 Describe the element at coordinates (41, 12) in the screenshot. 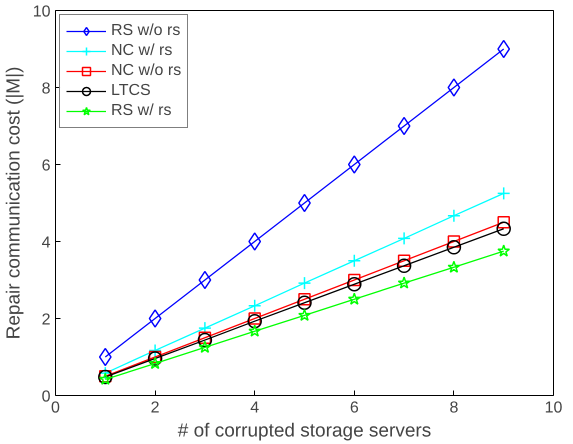

I see `y-tick-label: 10` at that location.